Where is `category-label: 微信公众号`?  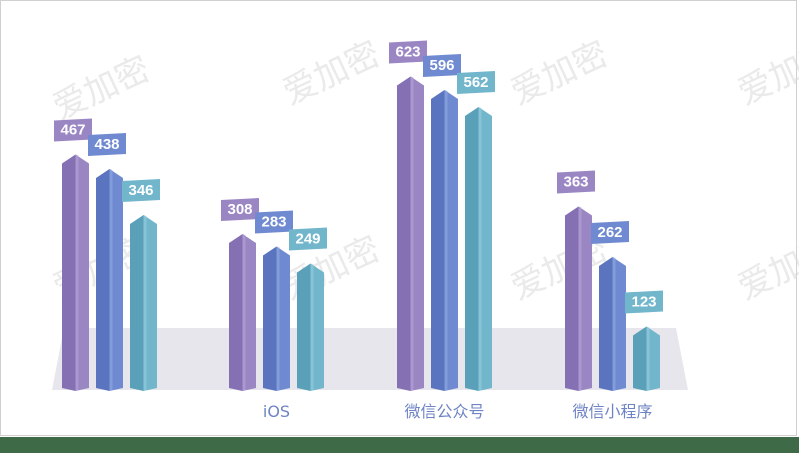 category-label: 微信公众号 is located at coordinates (444, 411).